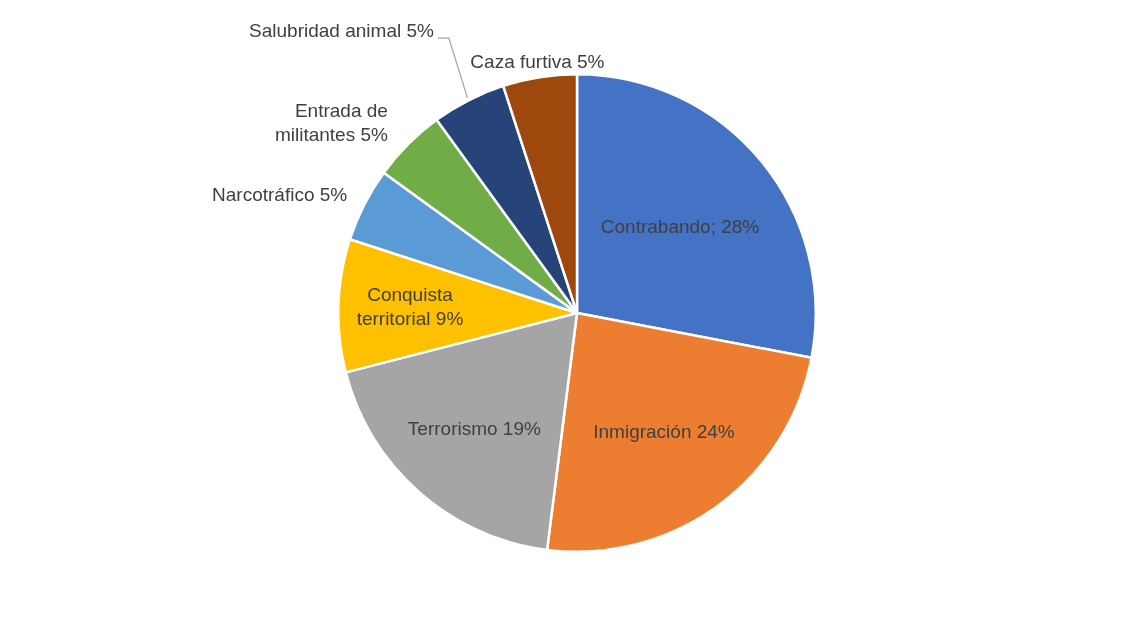  I want to click on slice-label: Inmigración 24%, so click(664, 431).